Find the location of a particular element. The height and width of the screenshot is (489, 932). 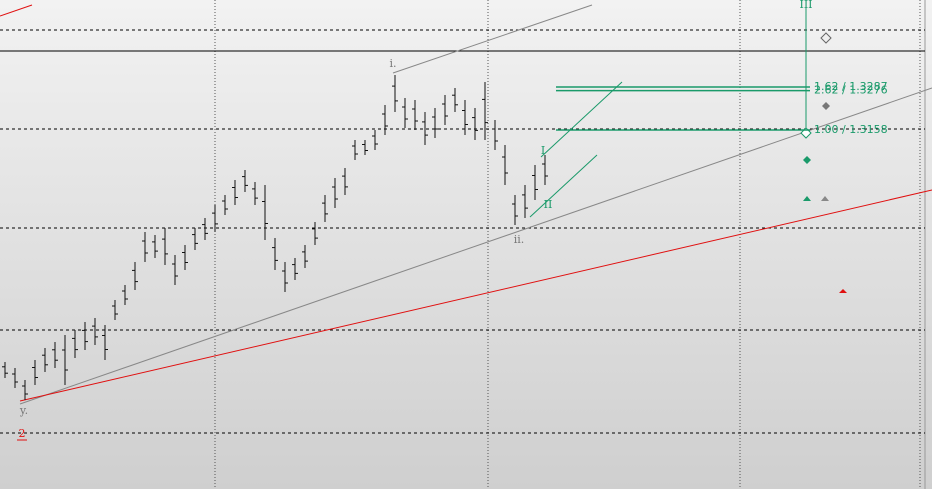

fib-label: 1.62 / 1.3287 is located at coordinates (851, 86).